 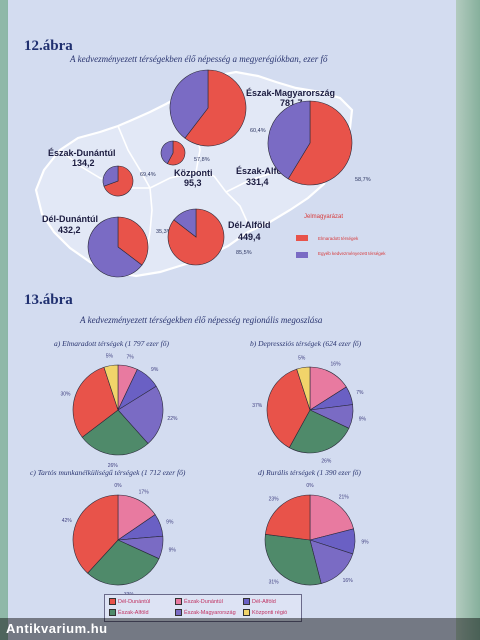 What do you see at coordinates (65, 395) in the screenshot?
I see `regional-pie-1-slice-label: 30%` at bounding box center [65, 395].